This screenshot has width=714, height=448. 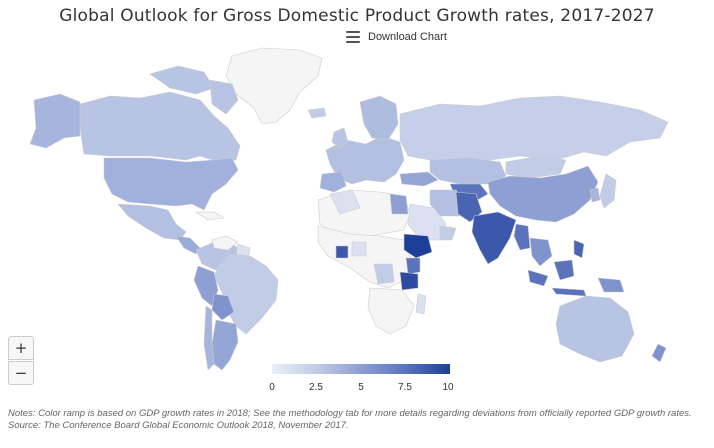 What do you see at coordinates (419, 179) in the screenshot?
I see `turkey` at bounding box center [419, 179].